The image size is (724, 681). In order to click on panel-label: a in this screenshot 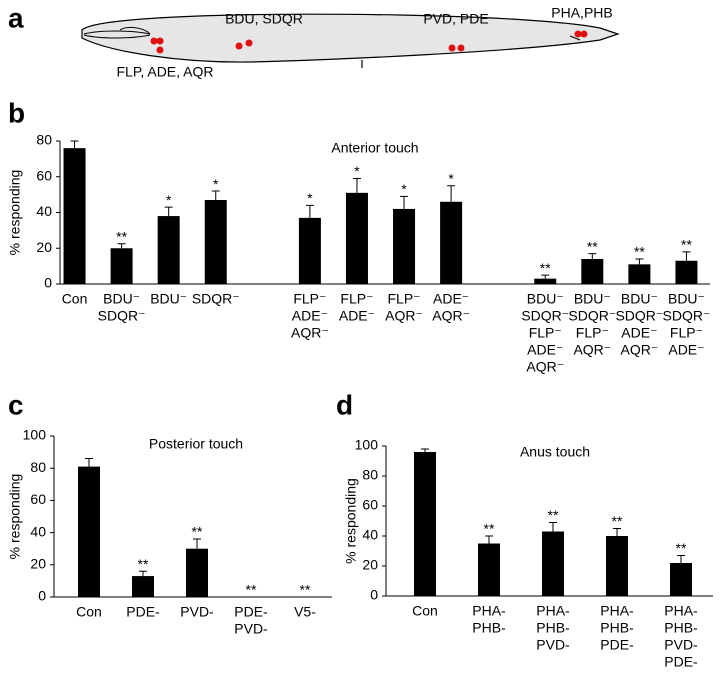, I will do `click(16, 17)`.